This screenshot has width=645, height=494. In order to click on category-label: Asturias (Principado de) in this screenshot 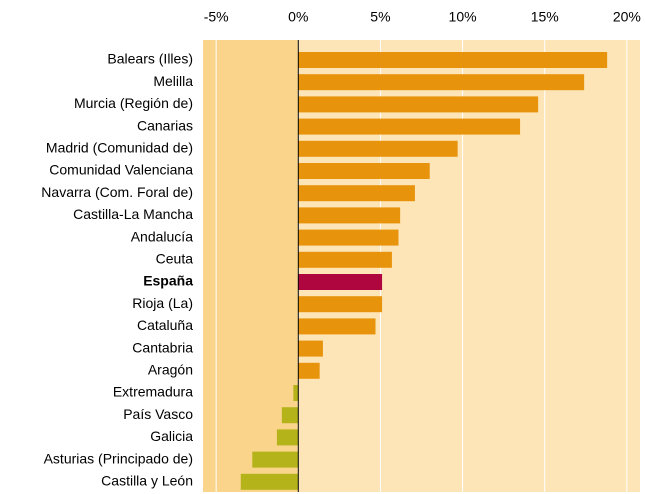, I will do `click(118, 458)`.